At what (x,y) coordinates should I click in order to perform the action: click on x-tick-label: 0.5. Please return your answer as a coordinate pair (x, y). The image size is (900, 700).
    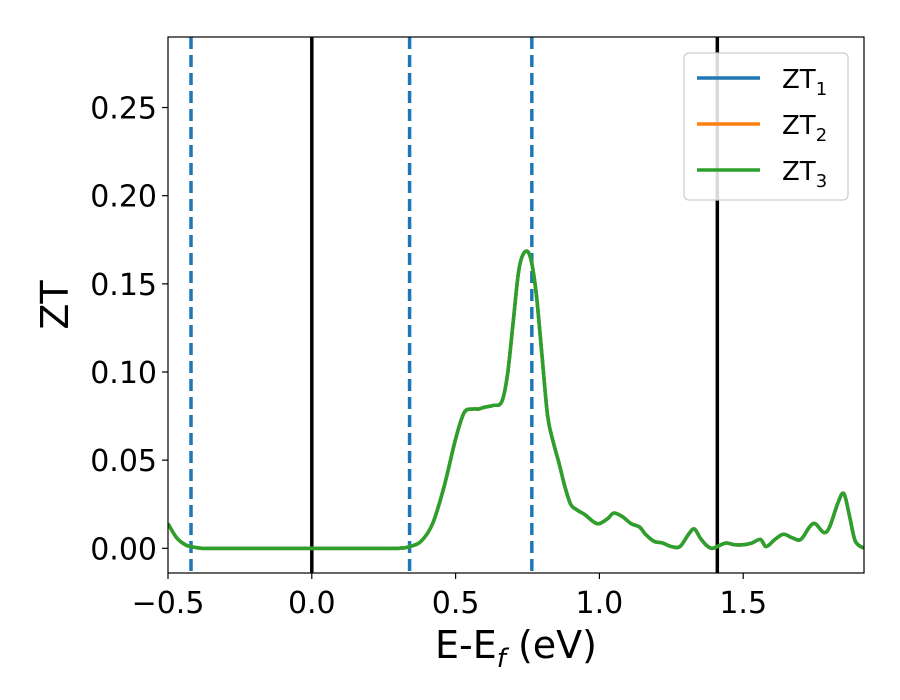
    Looking at the image, I should click on (456, 603).